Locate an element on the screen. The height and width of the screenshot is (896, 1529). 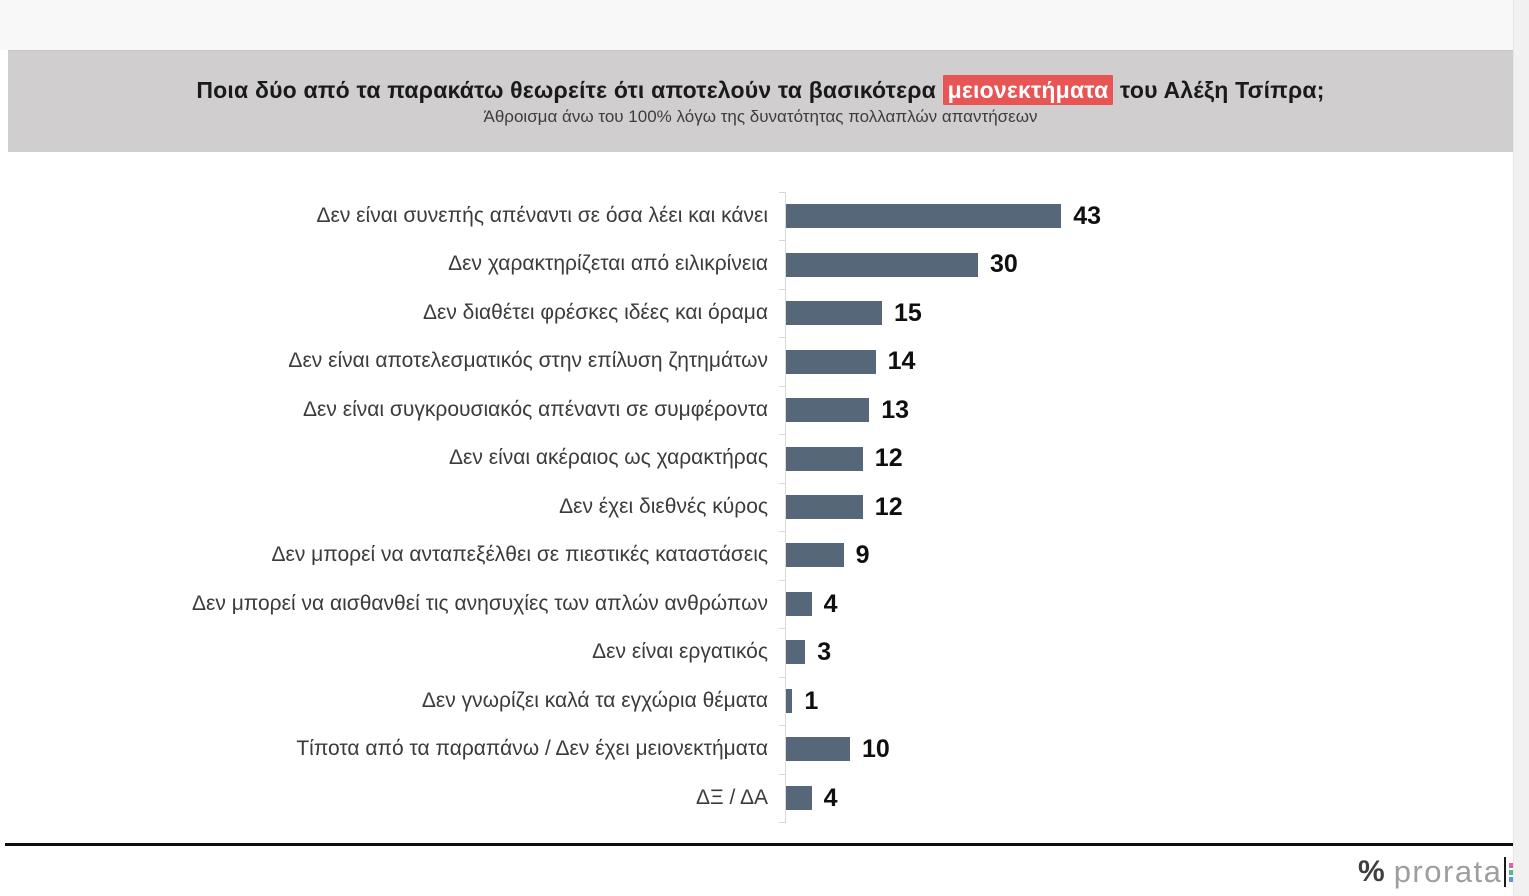
y-axis-line is located at coordinates (785, 507).